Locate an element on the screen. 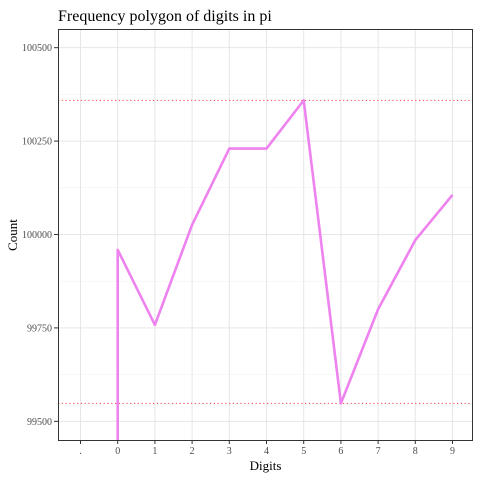 The image size is (480, 480). x-tick-label: 4 is located at coordinates (266, 451).